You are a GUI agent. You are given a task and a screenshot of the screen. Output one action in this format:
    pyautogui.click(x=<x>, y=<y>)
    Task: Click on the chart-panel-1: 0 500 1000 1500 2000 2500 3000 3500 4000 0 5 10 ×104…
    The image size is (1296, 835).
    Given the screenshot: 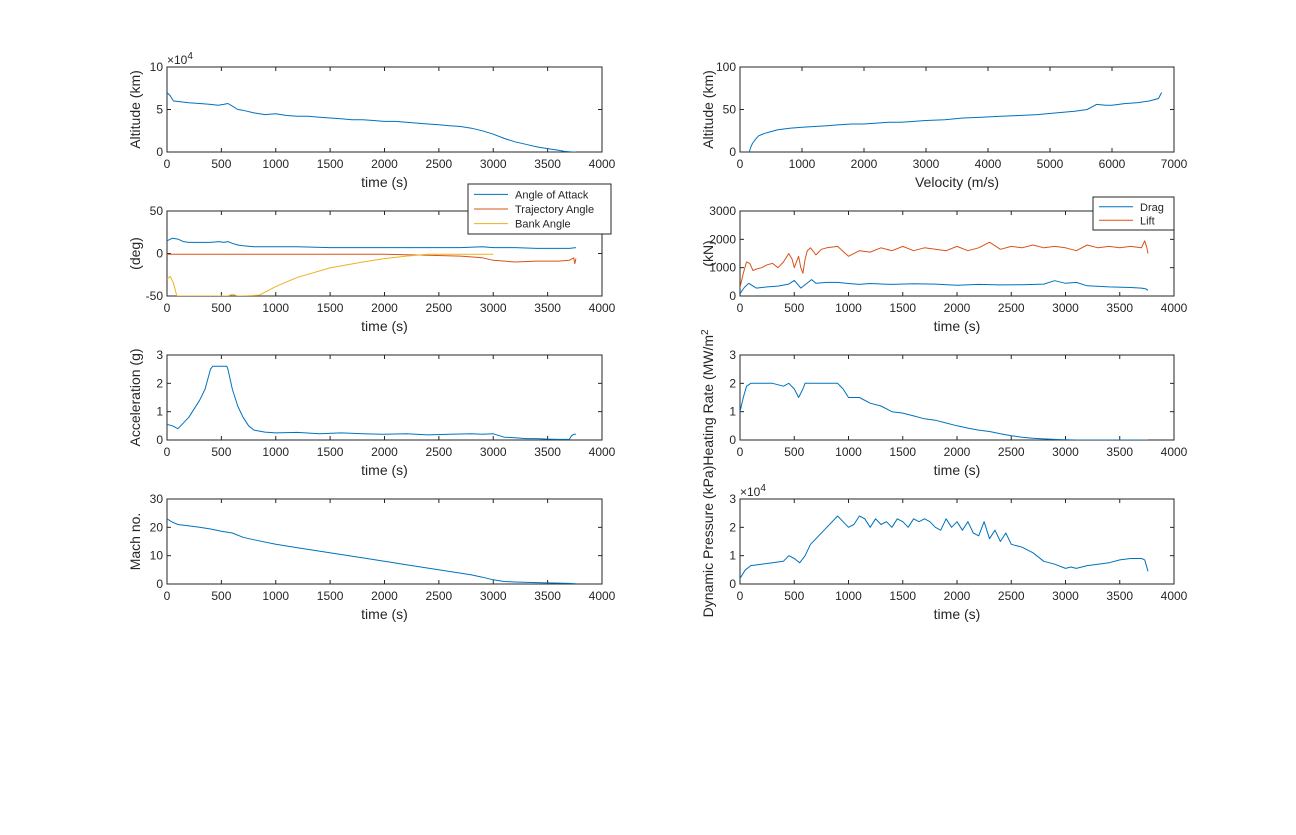 What is the action you would take?
    pyautogui.click(x=371, y=120)
    